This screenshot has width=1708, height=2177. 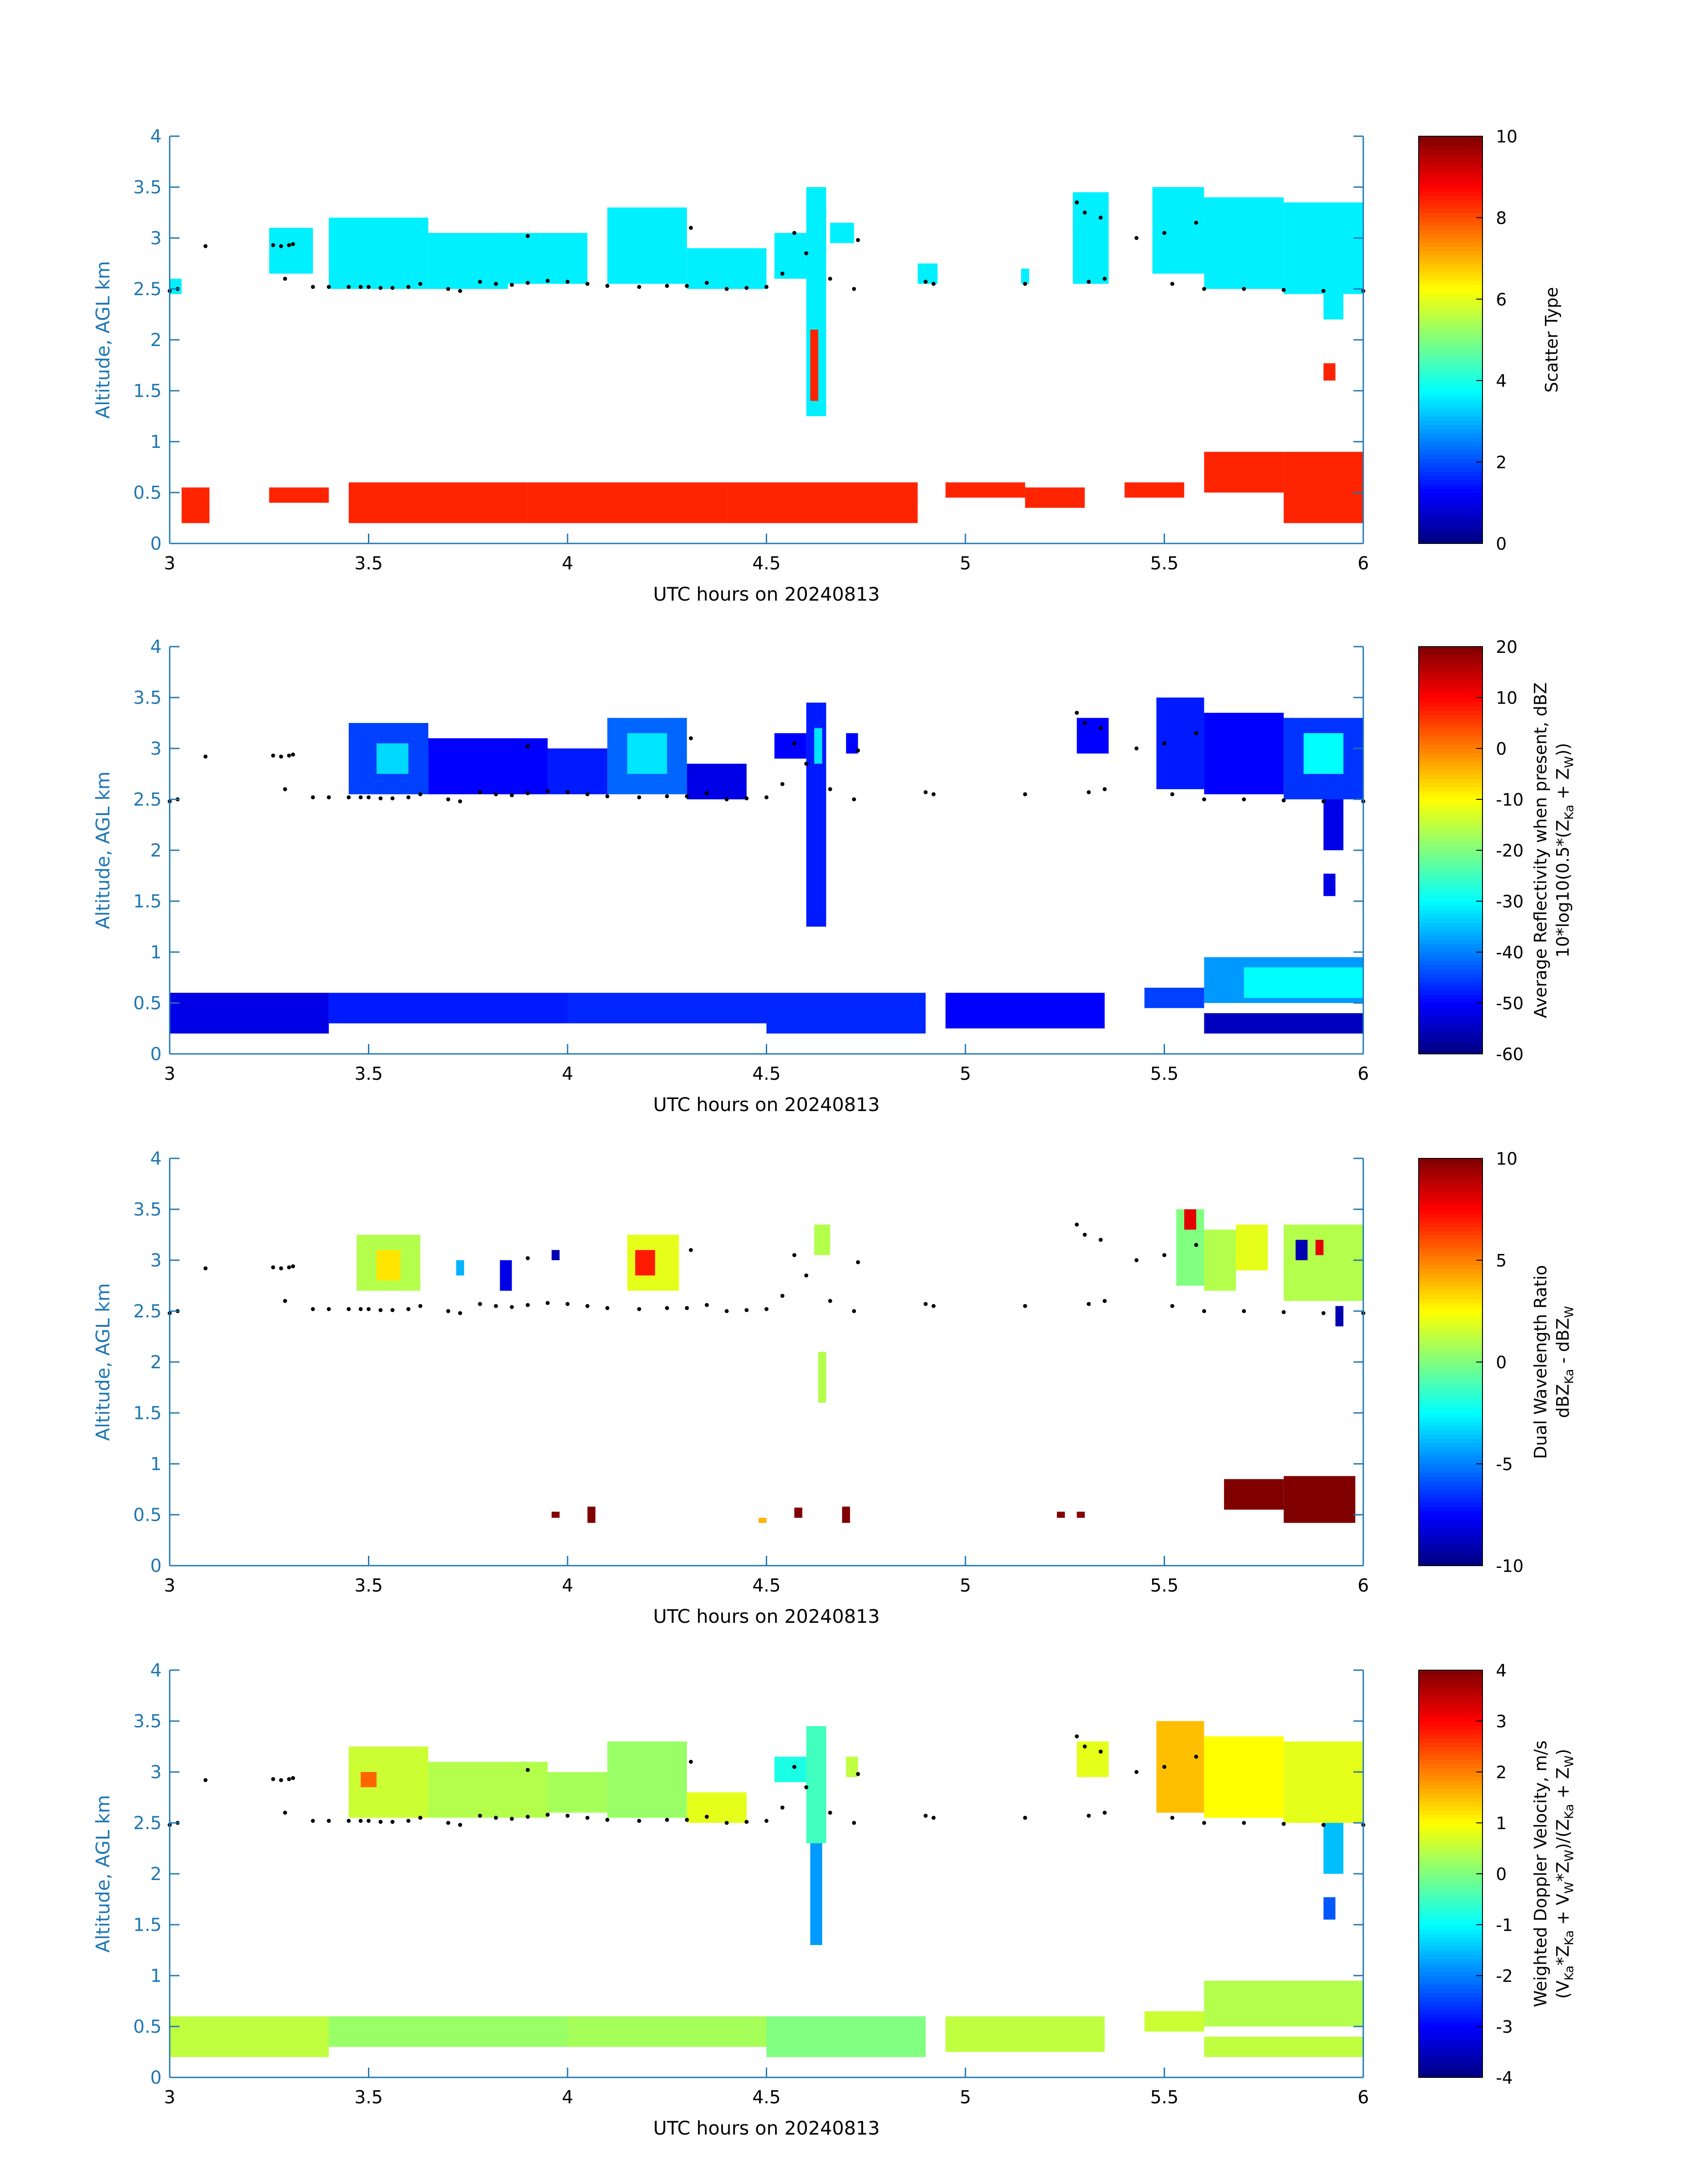 I want to click on colorbar-tick-label: 2, so click(x=1501, y=1772).